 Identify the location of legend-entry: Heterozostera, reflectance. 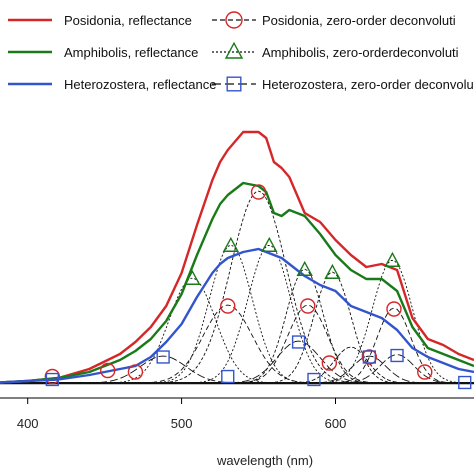
(112, 84).